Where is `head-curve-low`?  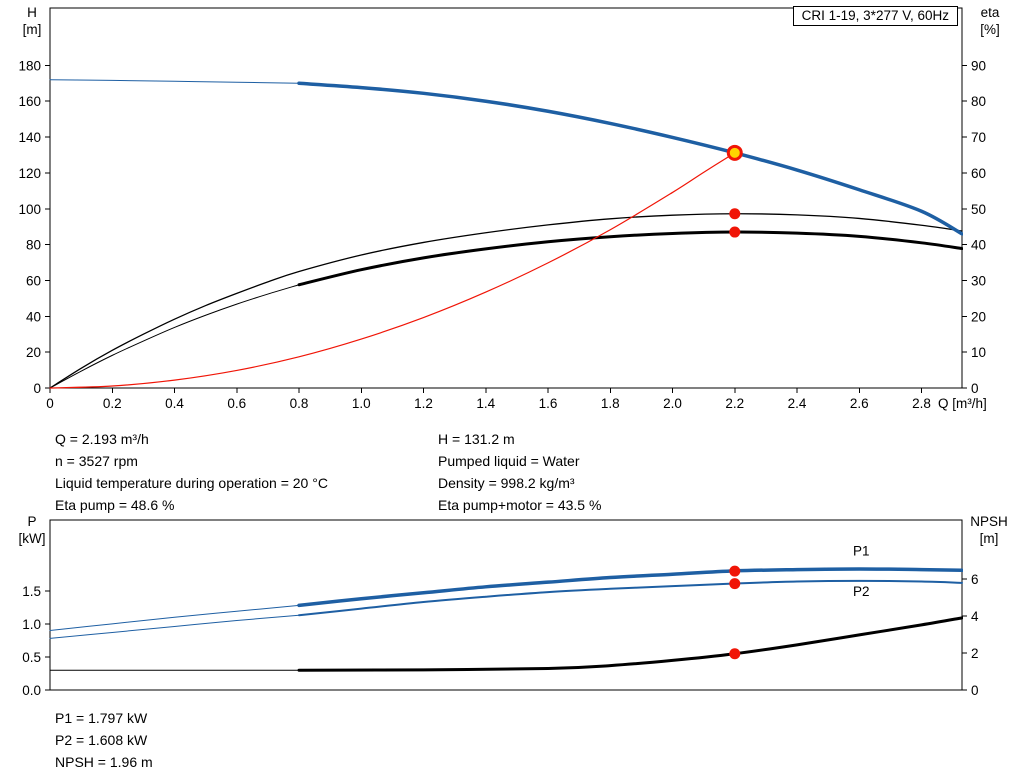 head-curve-low is located at coordinates (174, 81).